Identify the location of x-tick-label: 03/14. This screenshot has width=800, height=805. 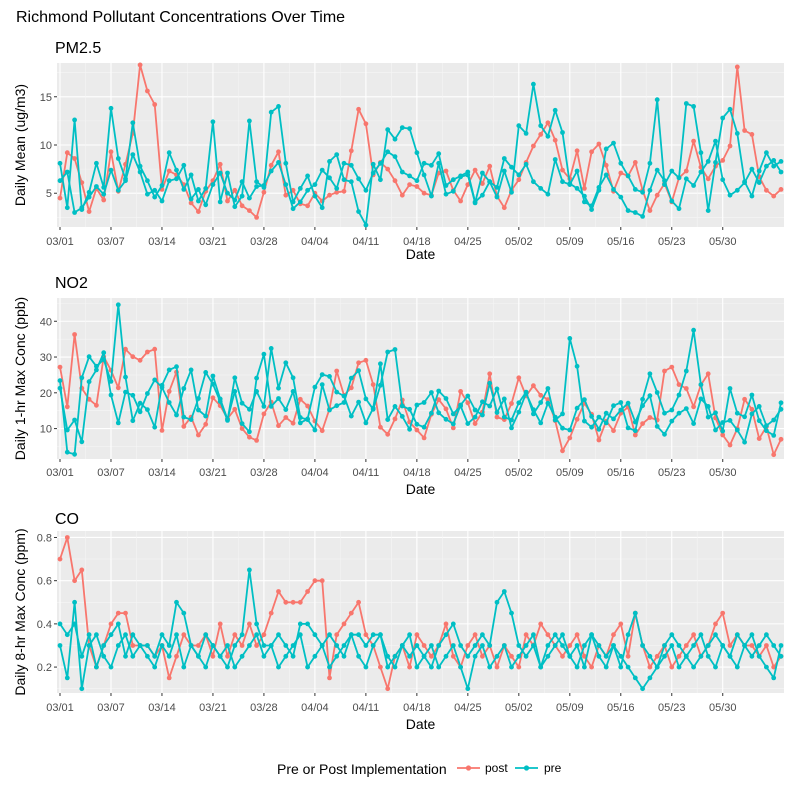
(162, 473).